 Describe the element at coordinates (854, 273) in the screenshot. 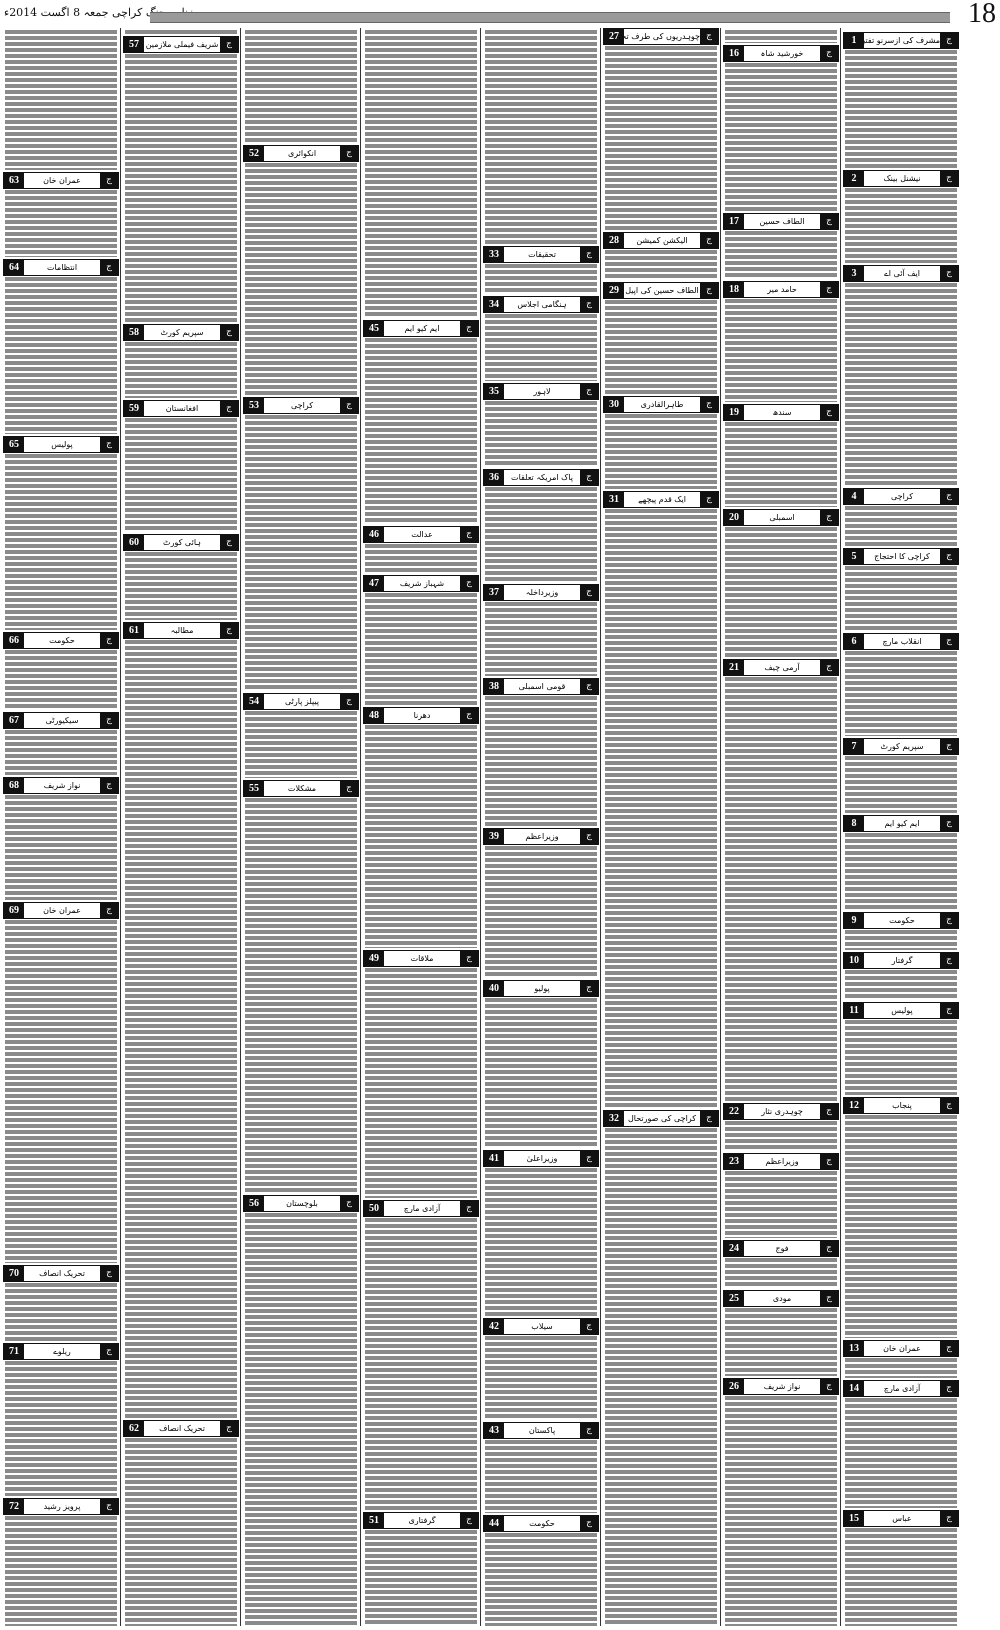

I see `item-number: 3` at that location.